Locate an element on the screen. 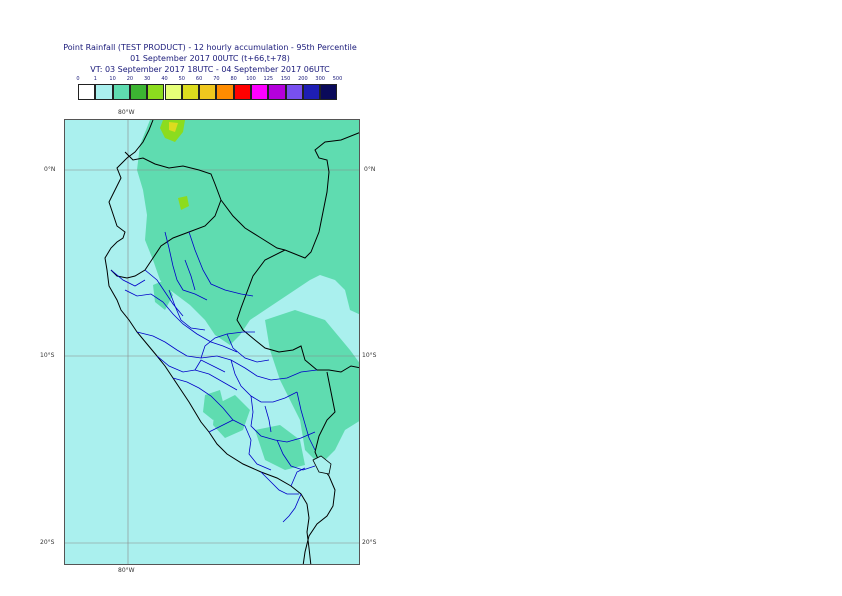 The height and width of the screenshot is (596, 842). lat-label-0-left: 0°N is located at coordinates (50, 169).